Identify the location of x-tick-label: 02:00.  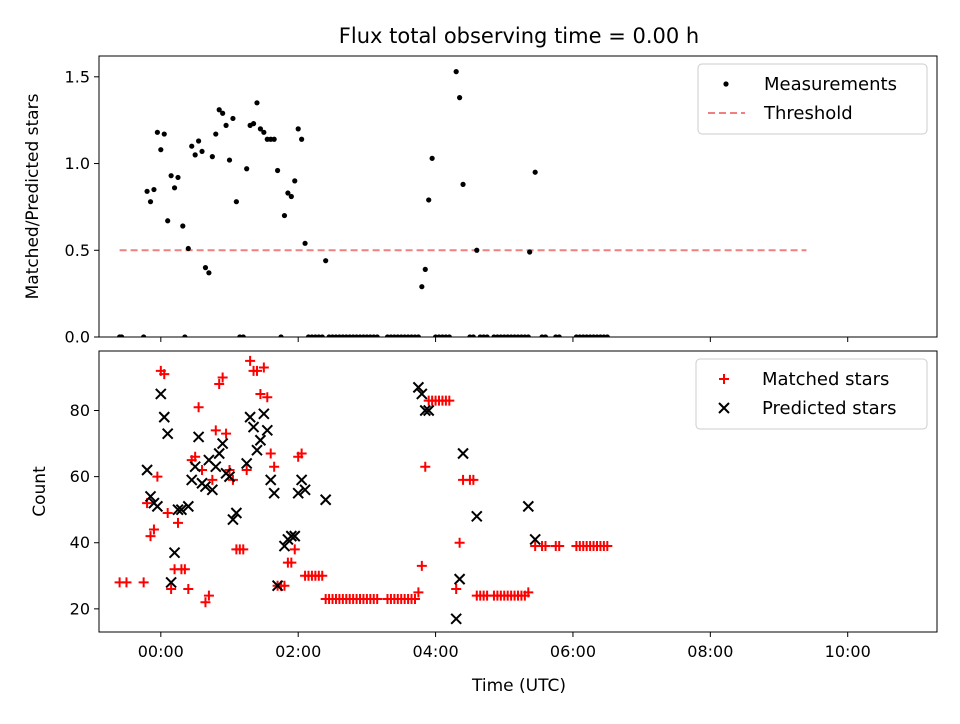
(298, 651).